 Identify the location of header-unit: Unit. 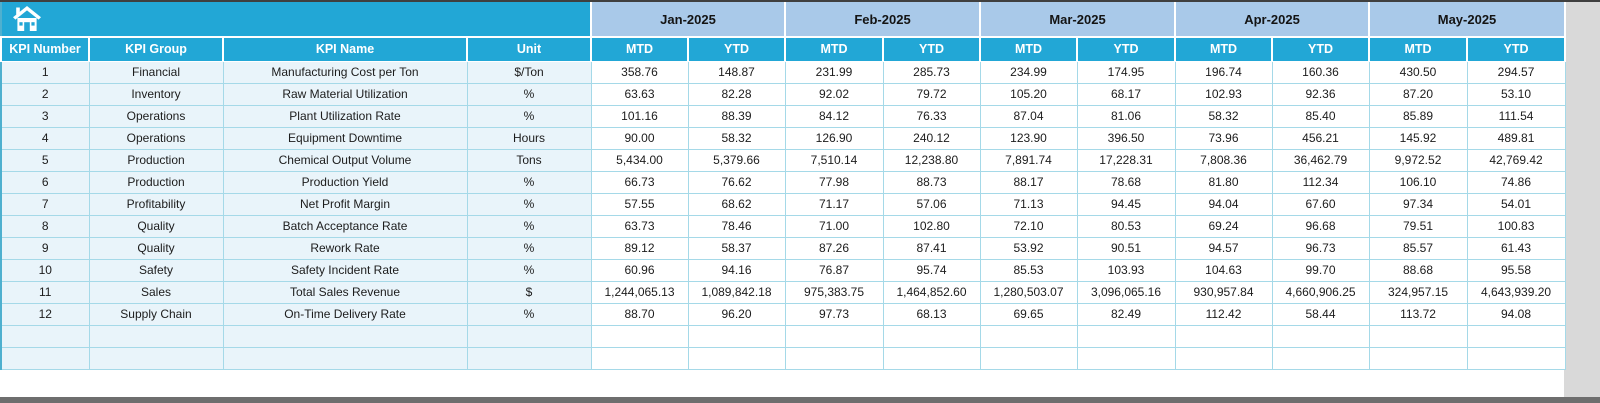
(529, 49).